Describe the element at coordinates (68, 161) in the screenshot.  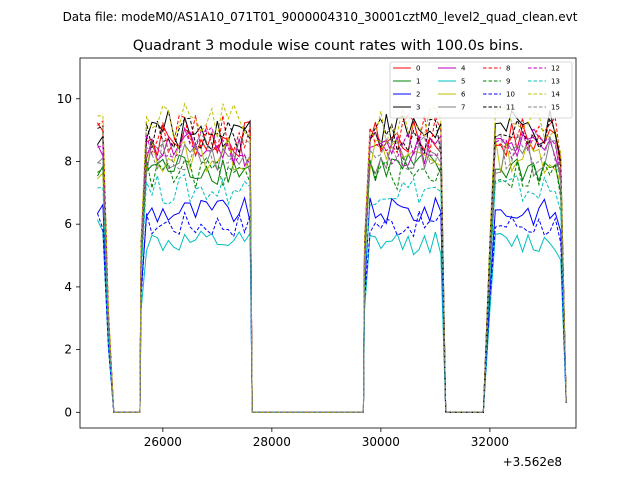
I see `y-tick-label: 8` at that location.